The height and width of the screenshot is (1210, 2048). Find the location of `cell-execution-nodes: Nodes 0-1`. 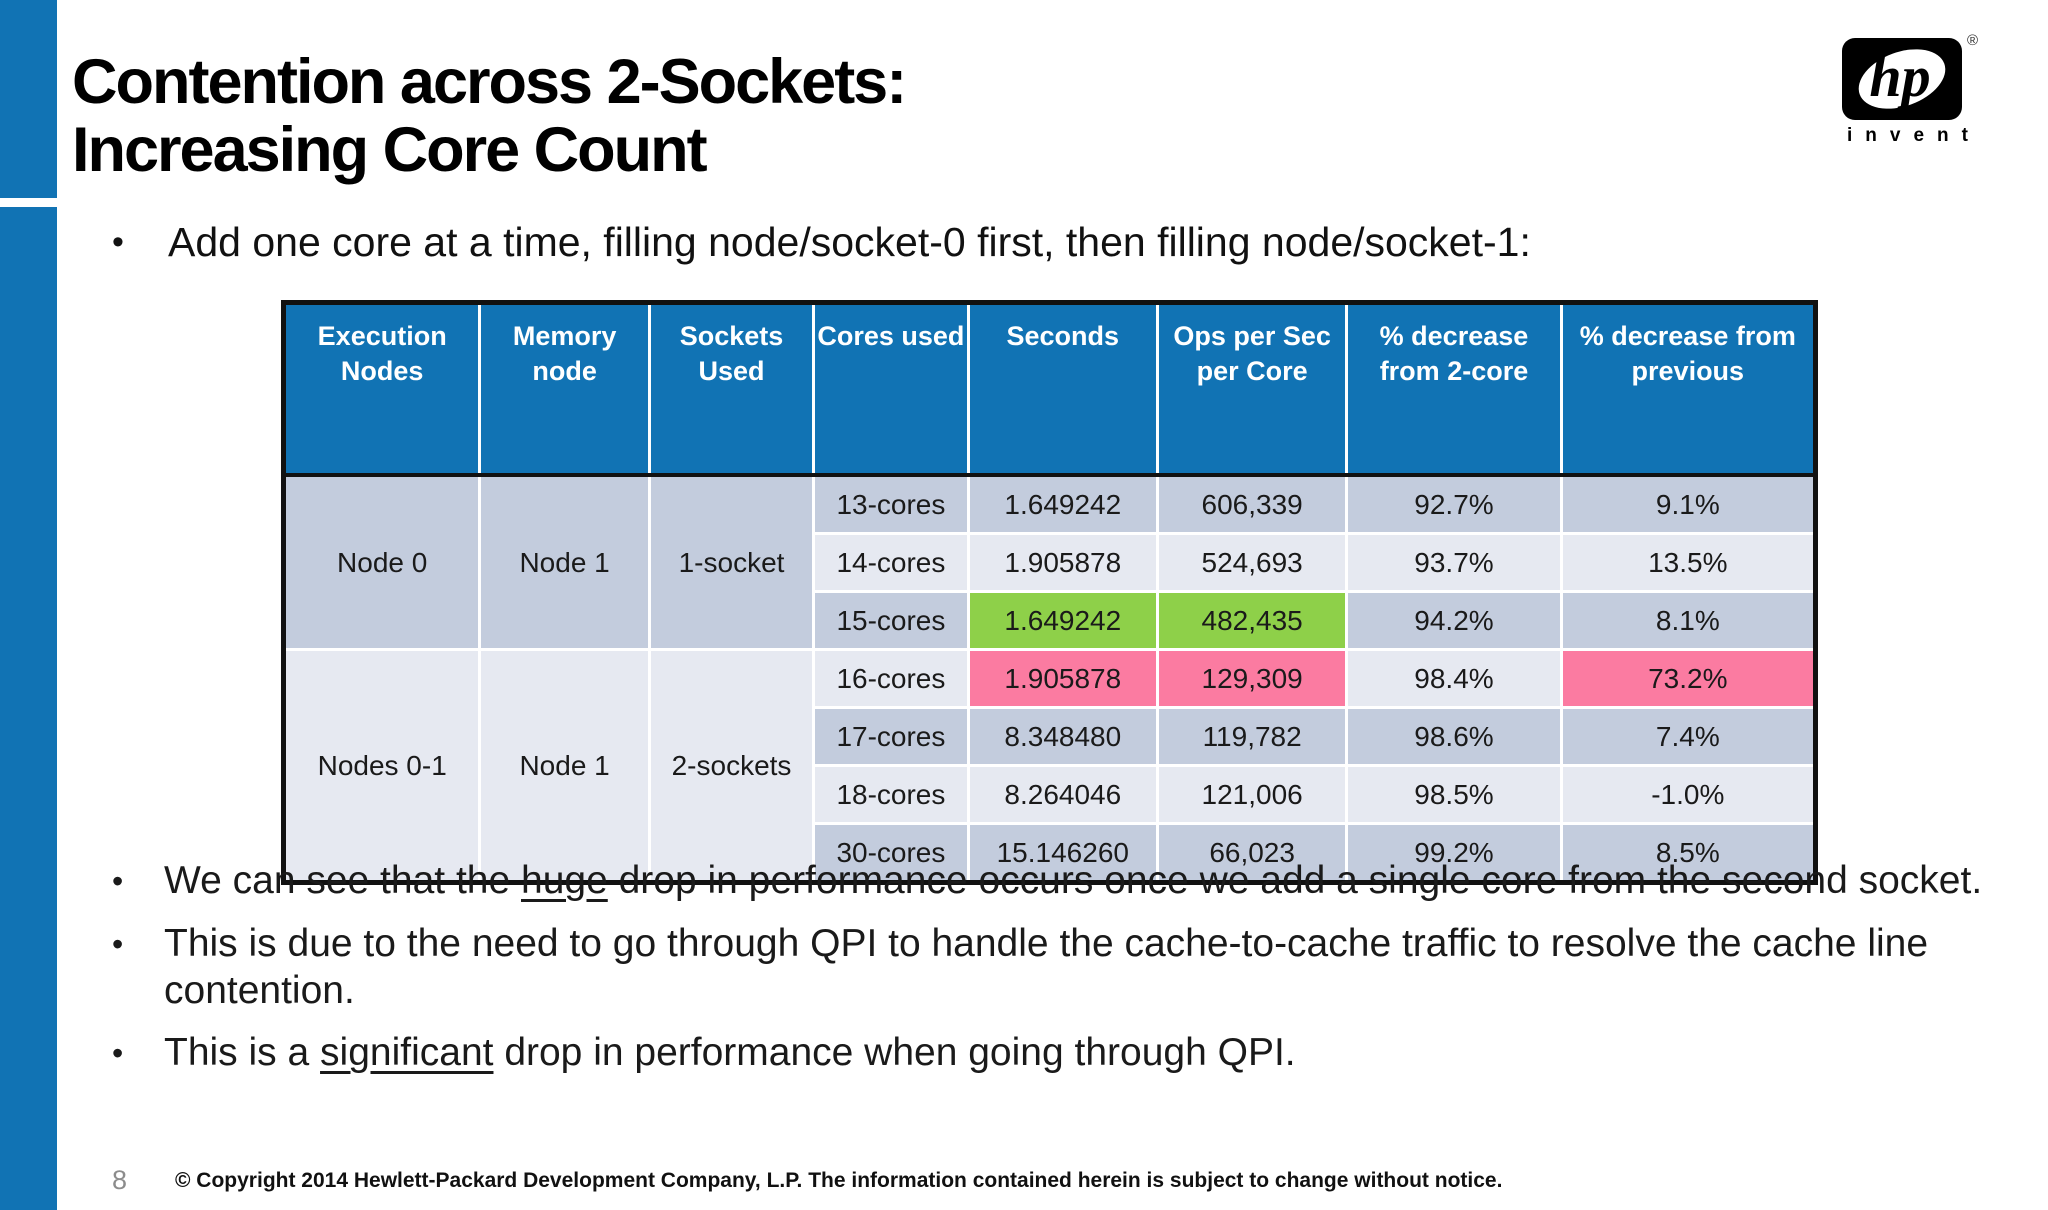

cell-execution-nodes: Nodes 0-1 is located at coordinates (381, 766).